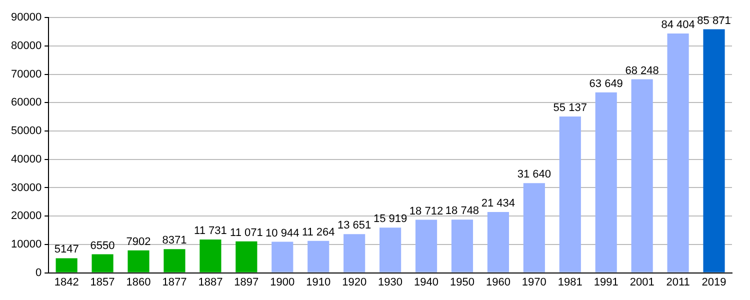 This screenshot has width=750, height=300. What do you see at coordinates (390, 282) in the screenshot?
I see `x-tick-label: 1930` at bounding box center [390, 282].